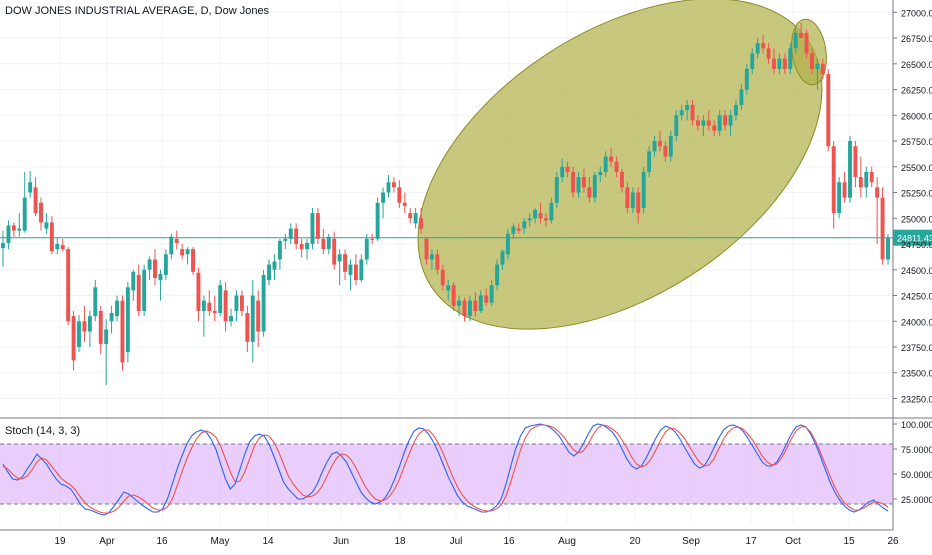 The image size is (932, 555). I want to click on stoch-title: Stoch (14, 3, 3), so click(43, 431).